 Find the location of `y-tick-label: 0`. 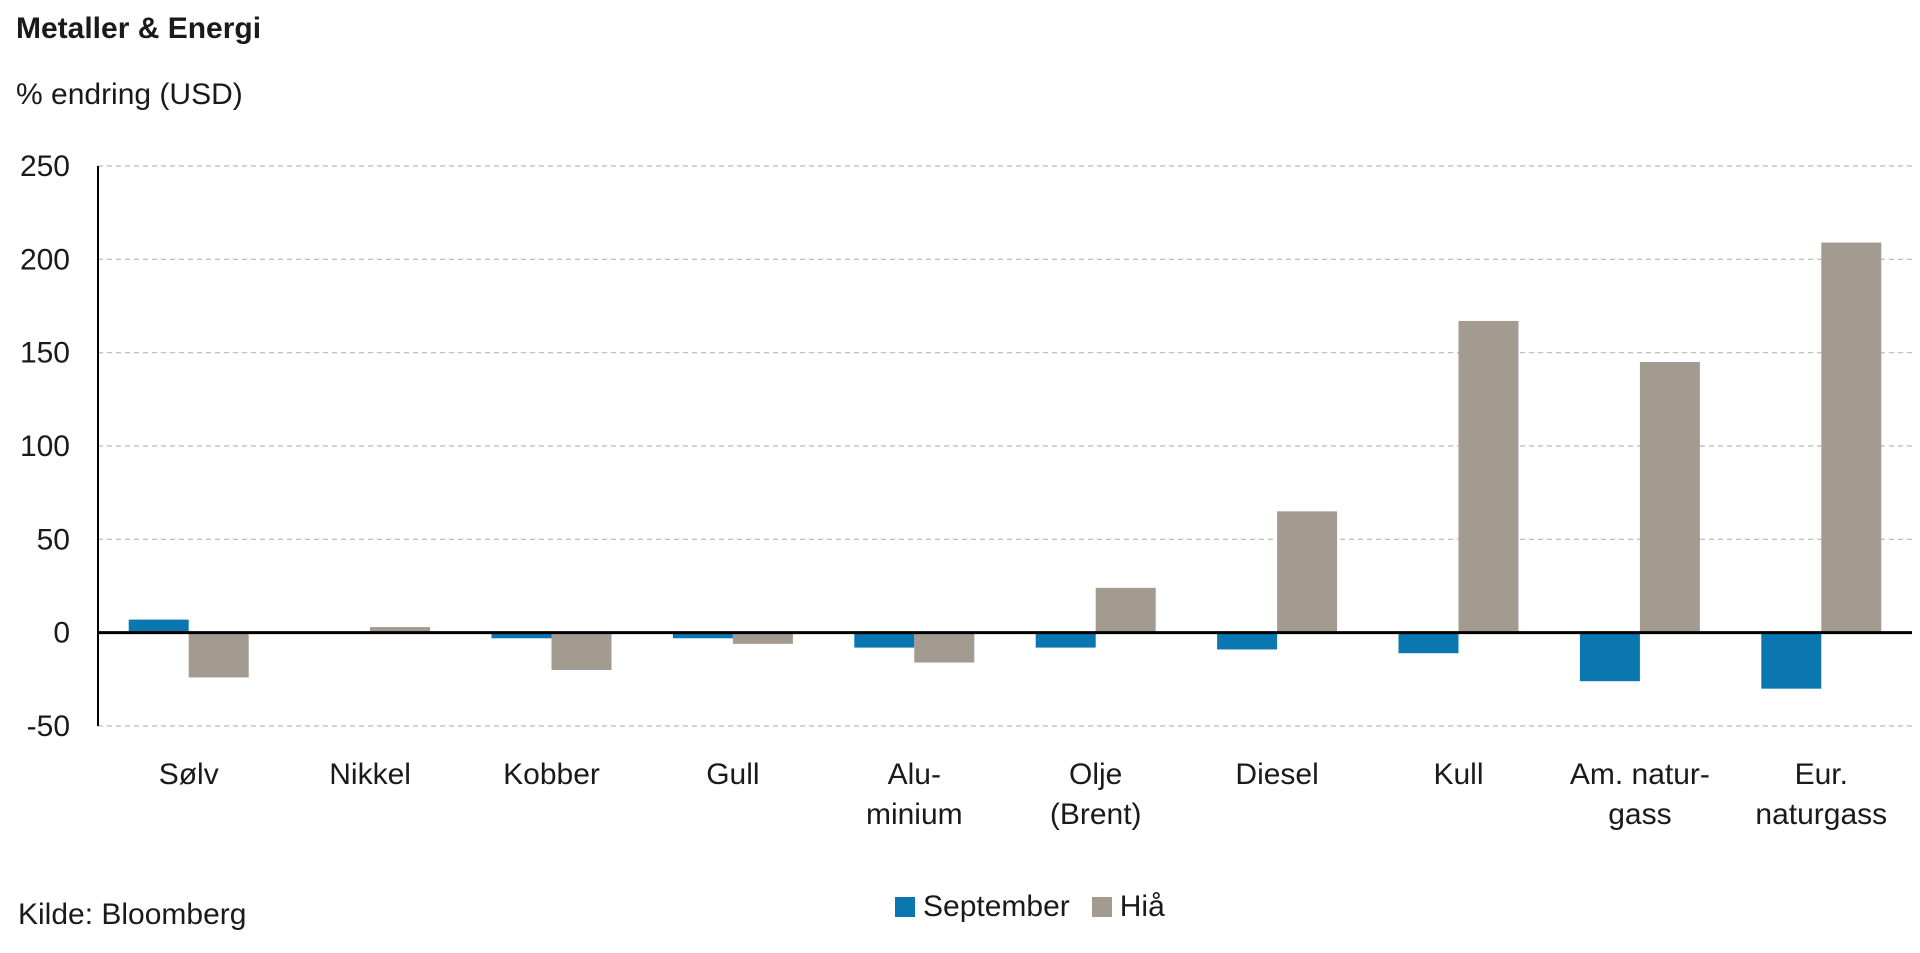

y-tick-label: 0 is located at coordinates (61, 633).